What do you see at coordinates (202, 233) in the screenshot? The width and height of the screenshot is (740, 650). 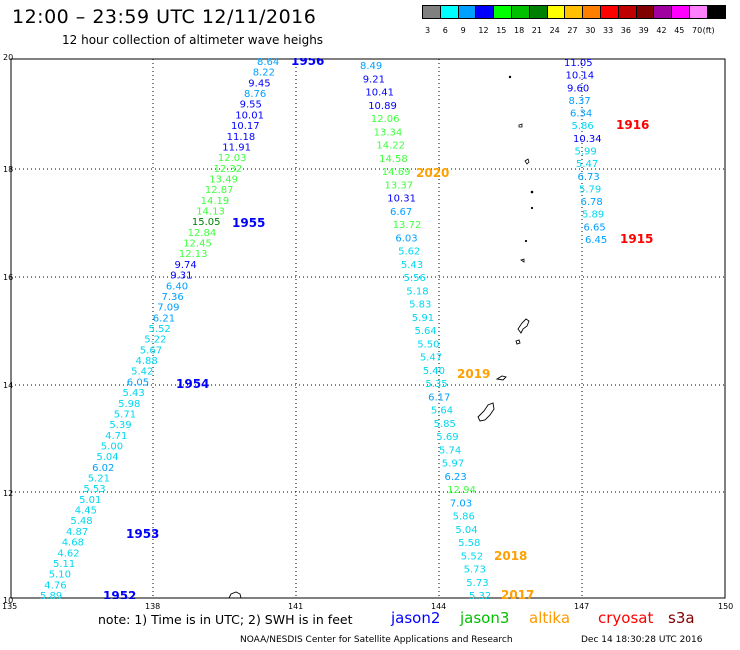 I see `wave-height-value: 12.84` at bounding box center [202, 233].